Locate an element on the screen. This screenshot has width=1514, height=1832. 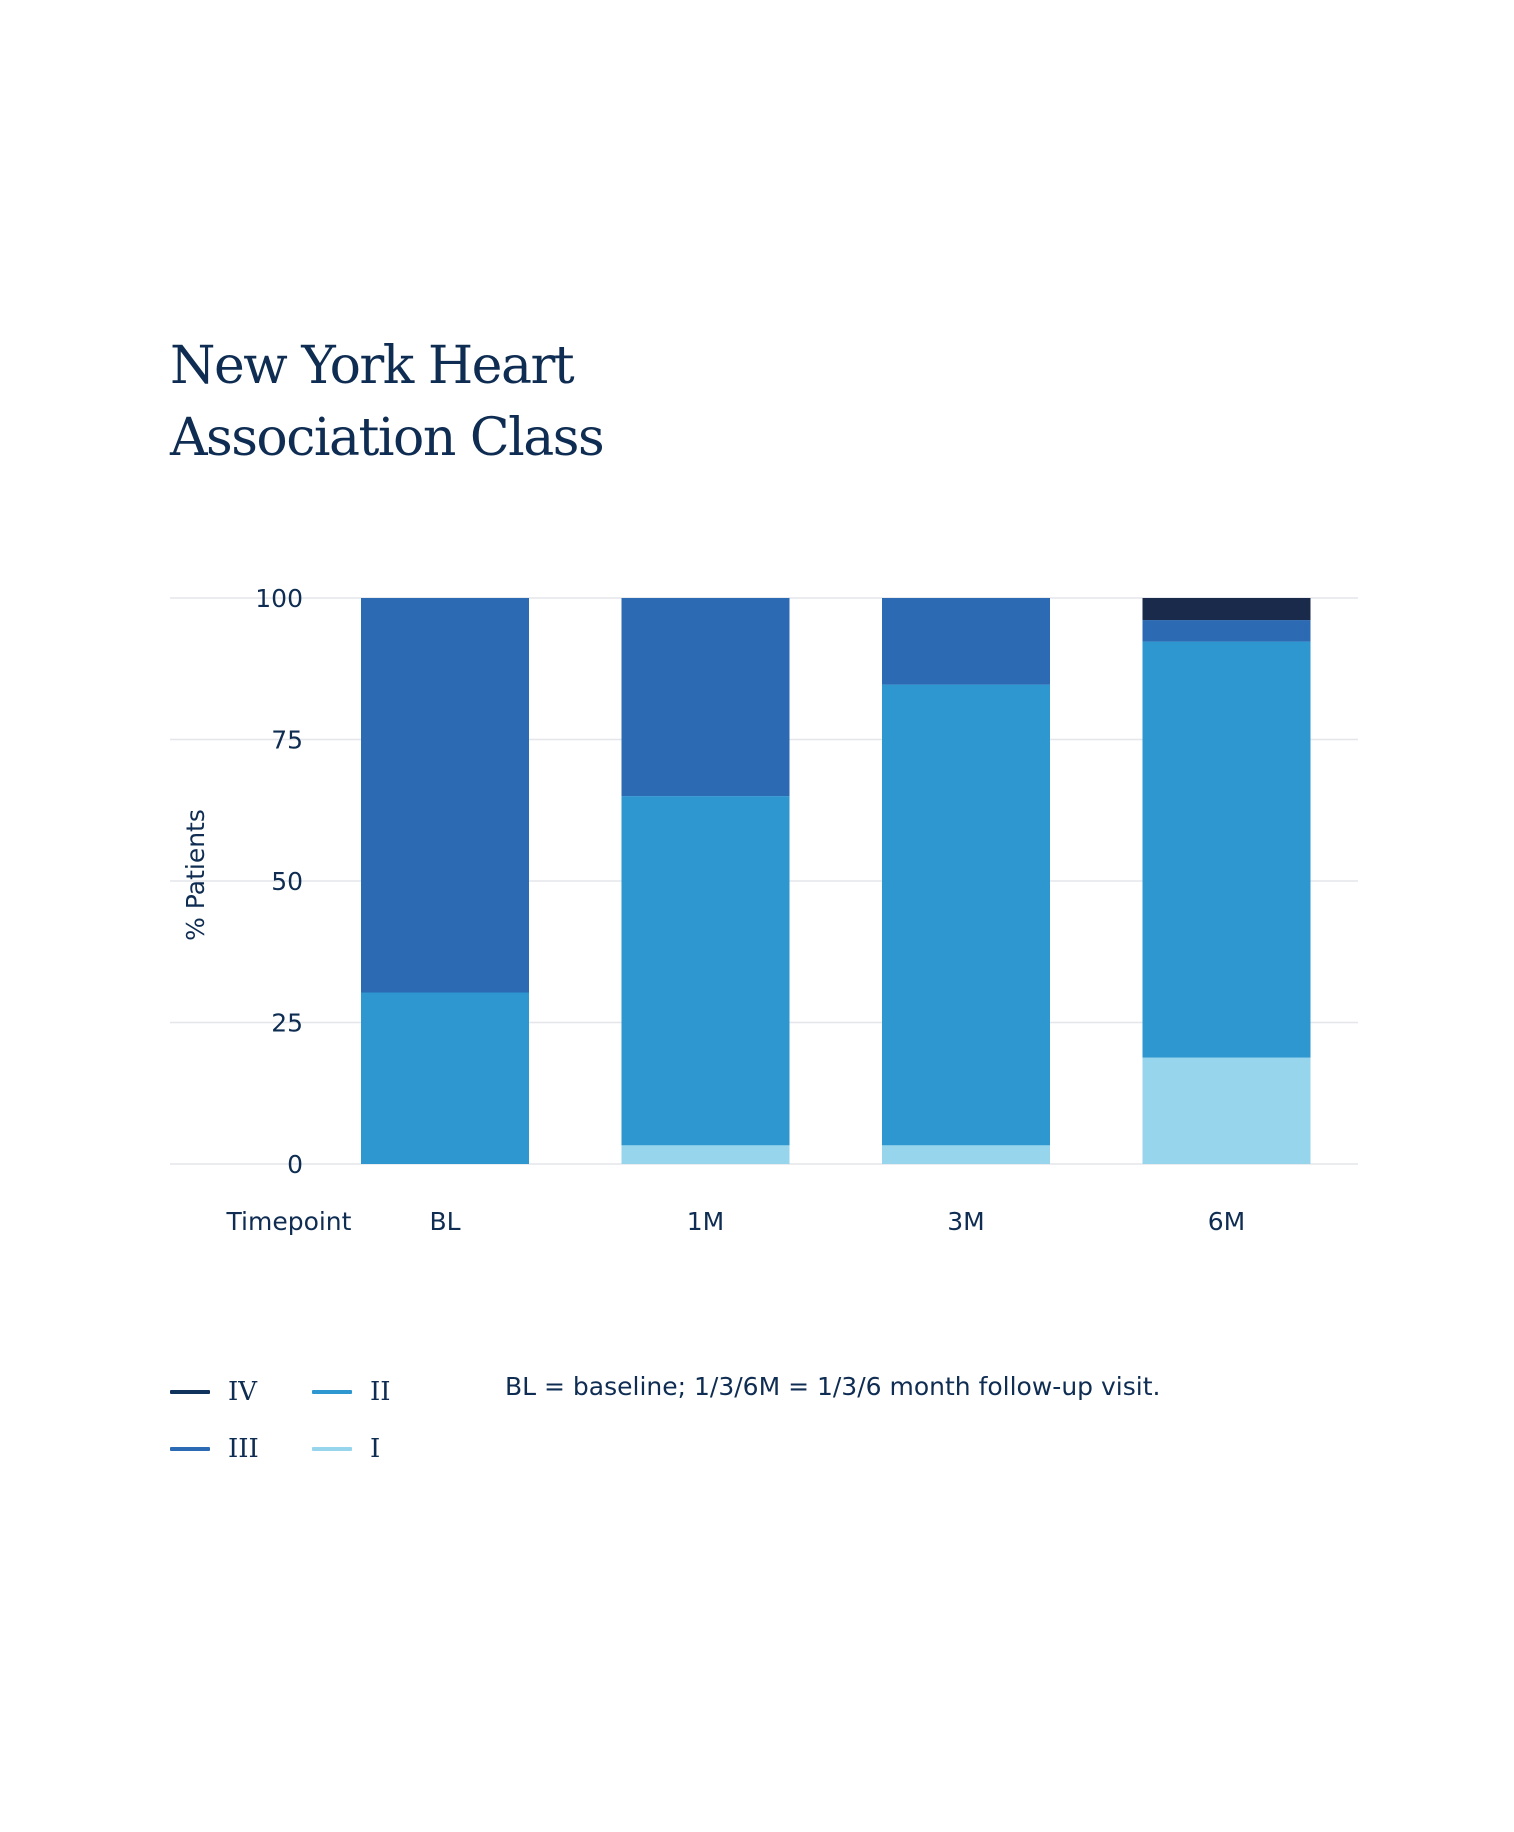
y-tick-label-25: 25 is located at coordinates (287, 1023).